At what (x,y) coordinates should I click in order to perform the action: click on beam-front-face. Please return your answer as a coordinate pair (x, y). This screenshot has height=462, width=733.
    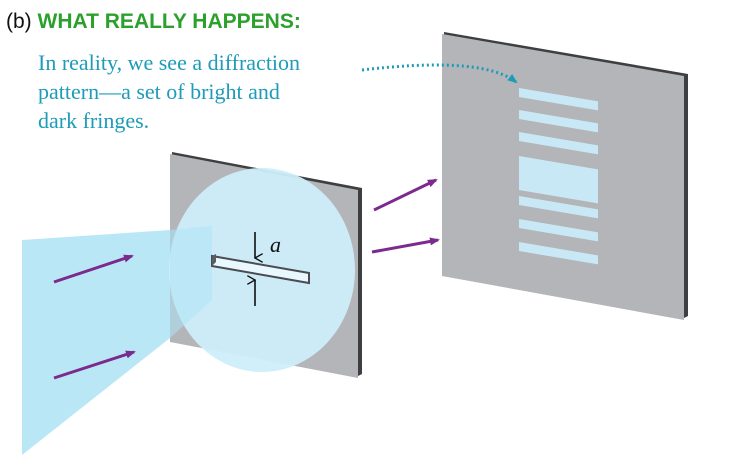
    Looking at the image, I should click on (191, 282).